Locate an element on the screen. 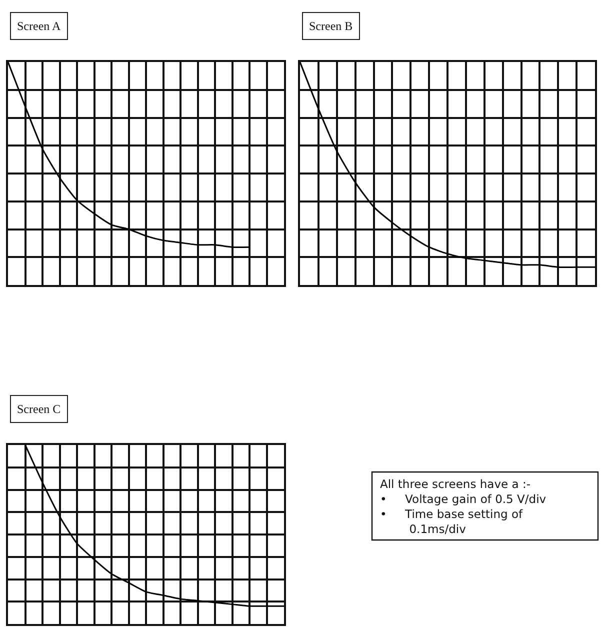 This screenshot has width=609, height=627. text: • Voltage gain of 0.5 V/div is located at coordinates (463, 499).